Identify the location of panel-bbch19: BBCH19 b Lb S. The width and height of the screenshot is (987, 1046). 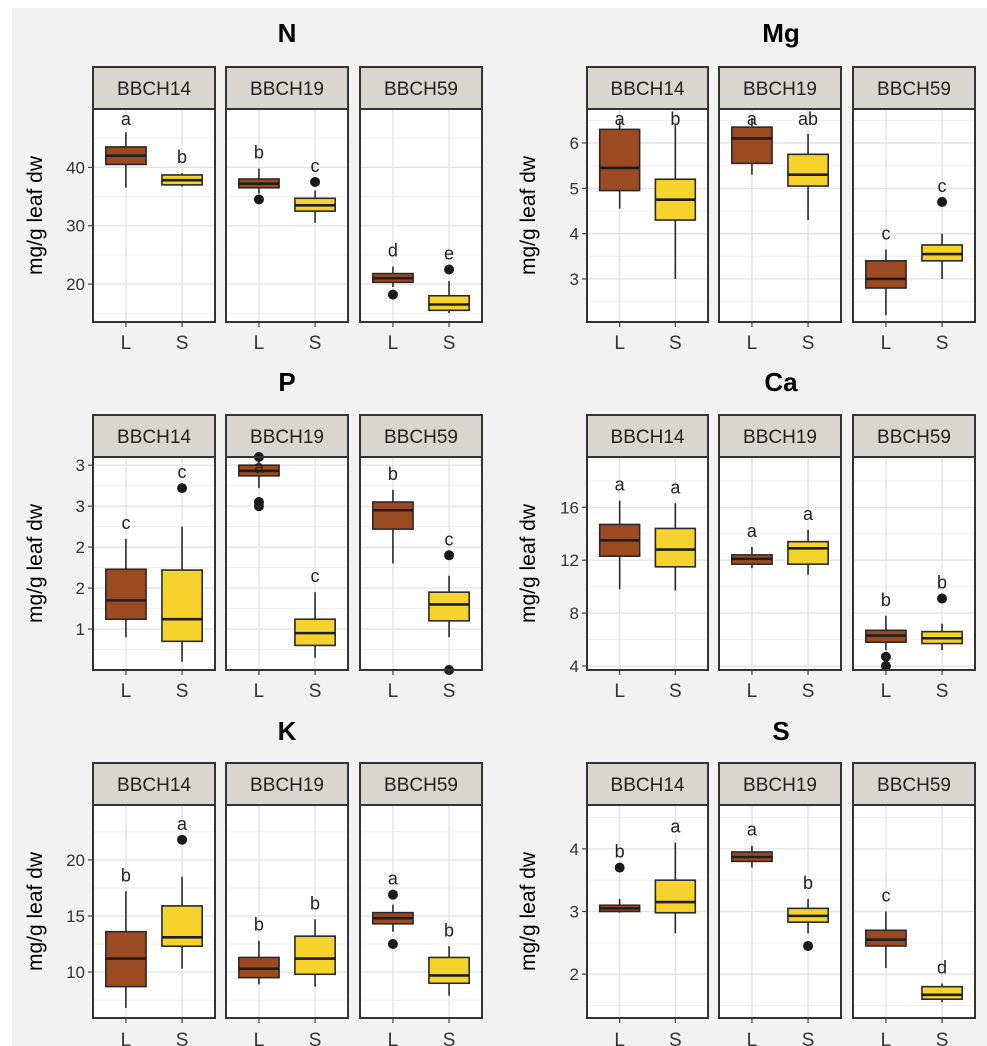
(287, 904).